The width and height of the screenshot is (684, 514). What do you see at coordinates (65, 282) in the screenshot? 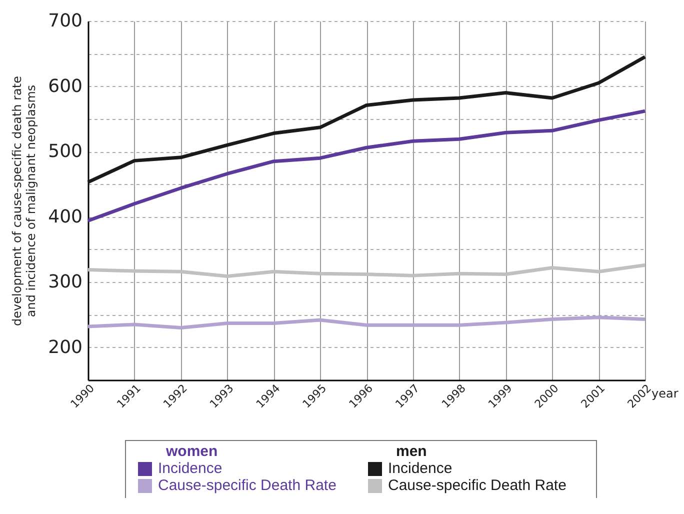
I see `y-tick-label: 300` at bounding box center [65, 282].